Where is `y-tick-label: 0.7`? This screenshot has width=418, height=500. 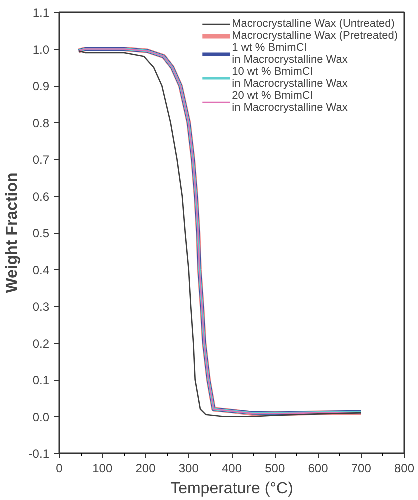
y-tick-label: 0.7 is located at coordinates (41, 160).